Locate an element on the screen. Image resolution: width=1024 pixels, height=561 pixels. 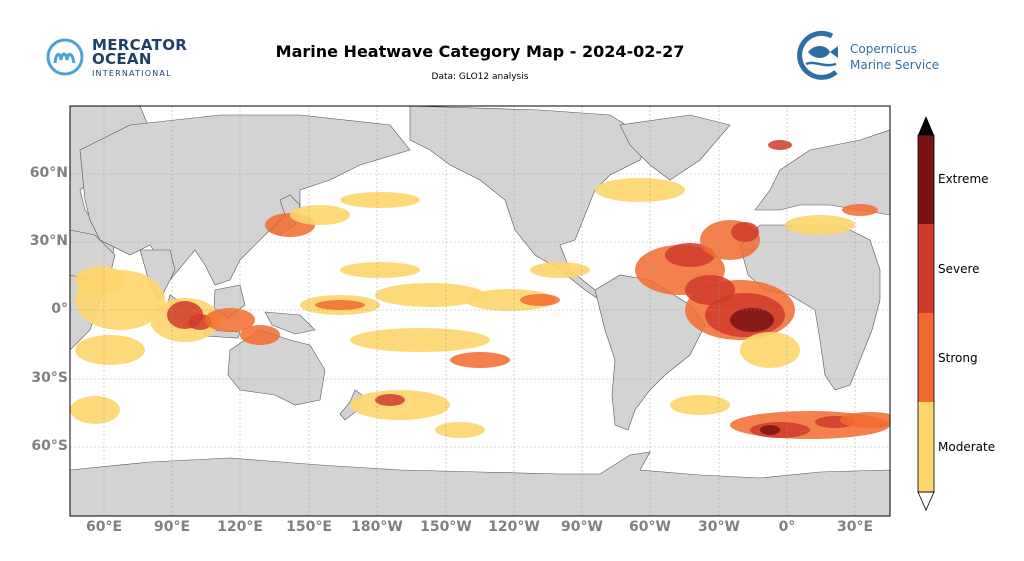
mercator-logo-icon is located at coordinates (65, 57).